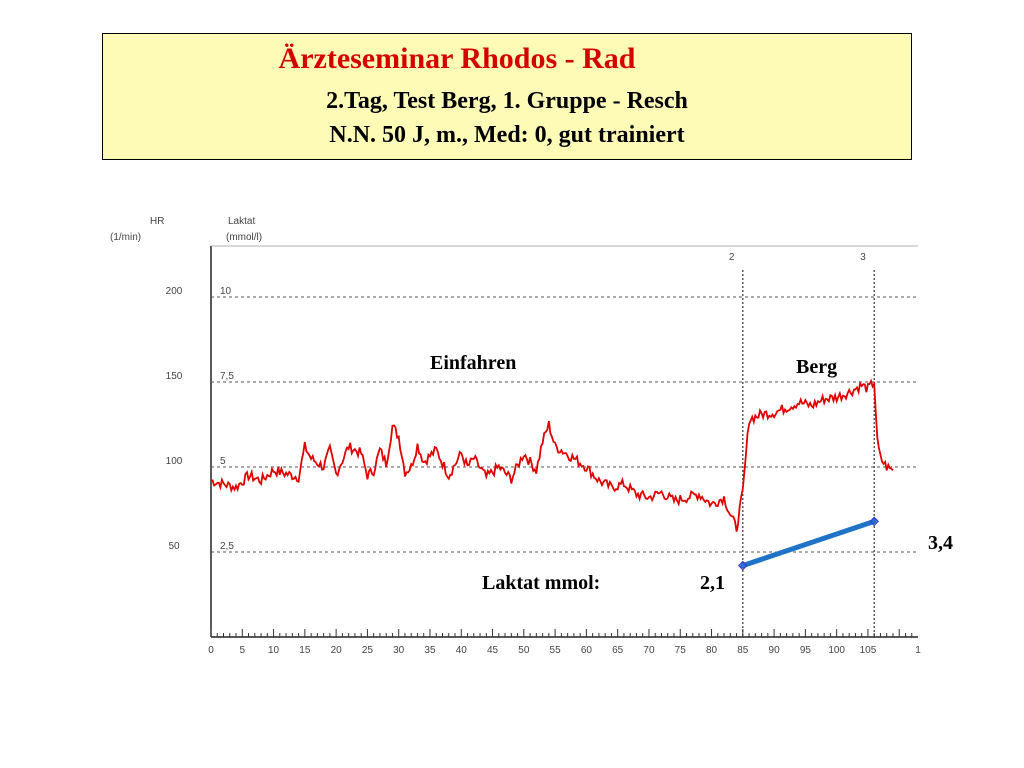  Describe the element at coordinates (457, 58) in the screenshot. I see `page-title: Ärzteseminar Rhodos - Rad` at that location.